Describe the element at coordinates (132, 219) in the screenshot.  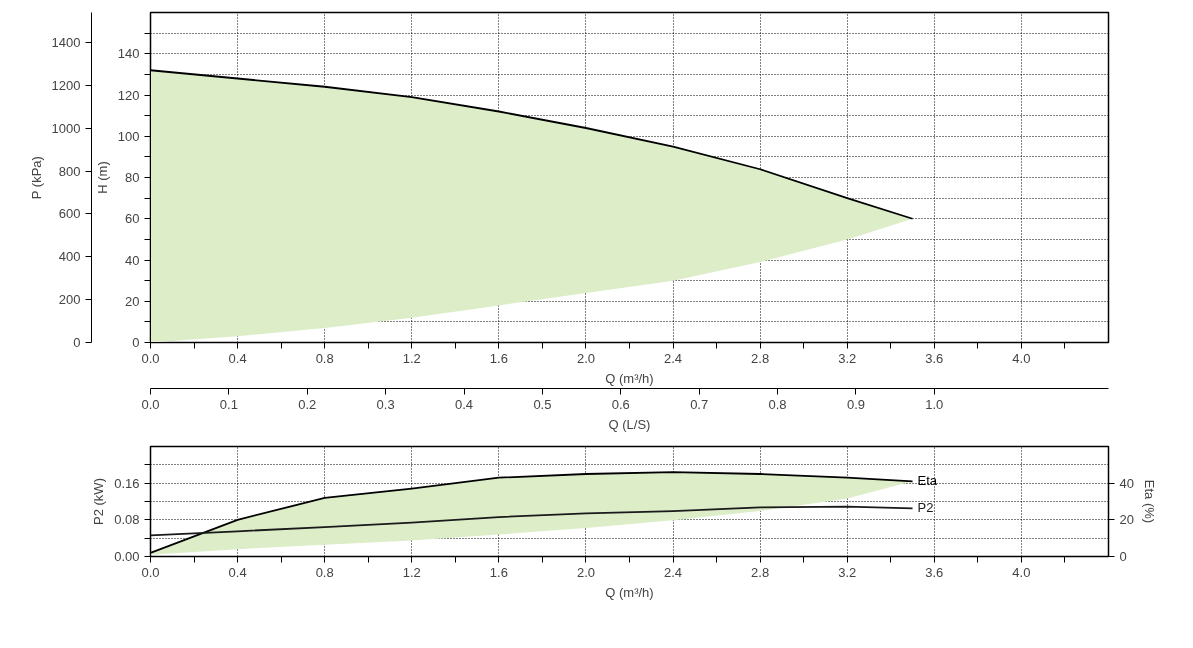
I see `y-tick-label: 60` at that location.